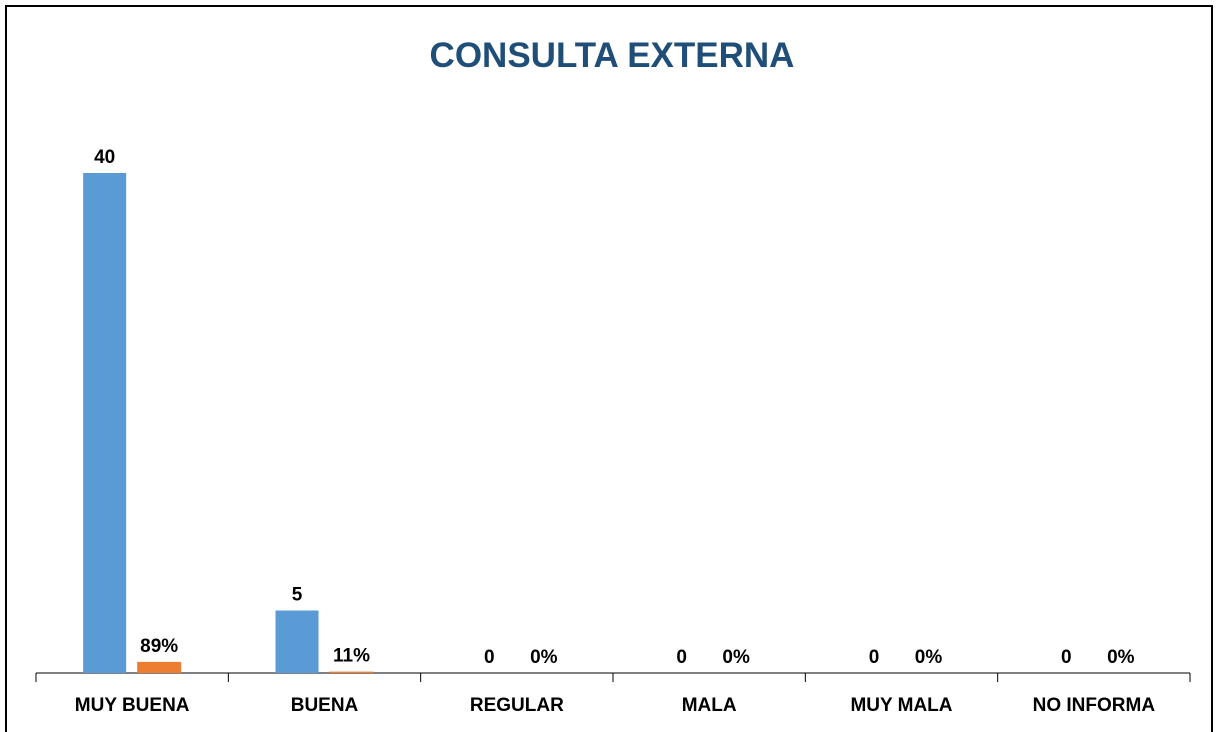 The image size is (1218, 732). What do you see at coordinates (159, 646) in the screenshot?
I see `data-label: 89%` at bounding box center [159, 646].